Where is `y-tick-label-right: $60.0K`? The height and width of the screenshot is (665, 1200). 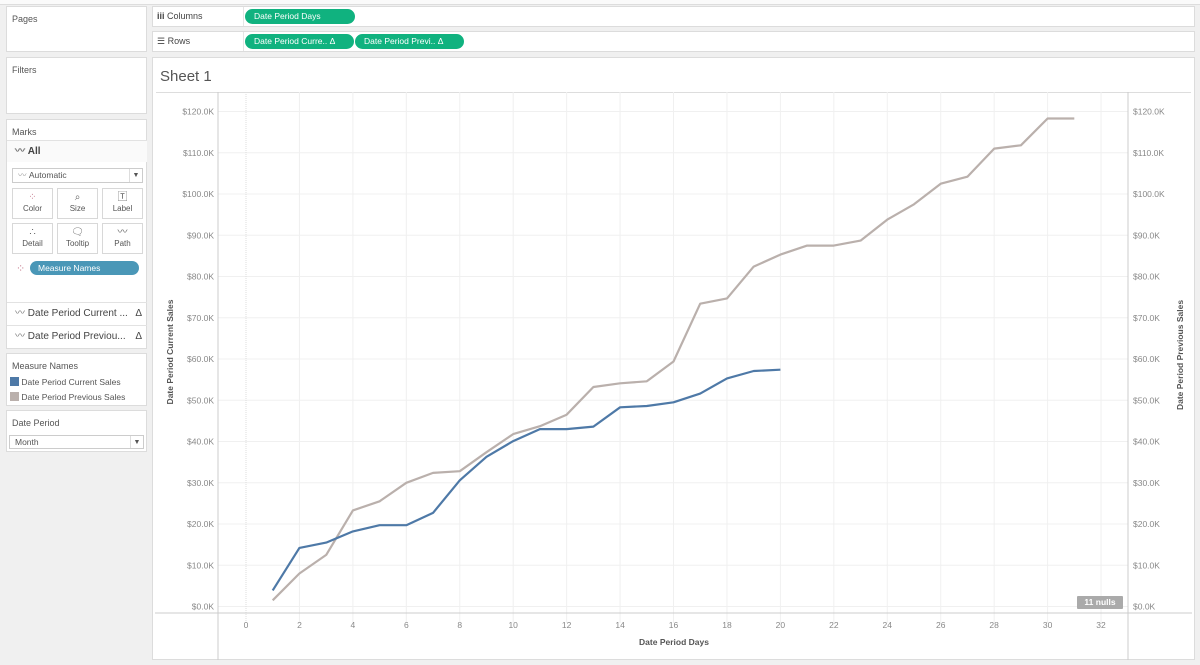 y-tick-label-right: $60.0K is located at coordinates (1146, 359).